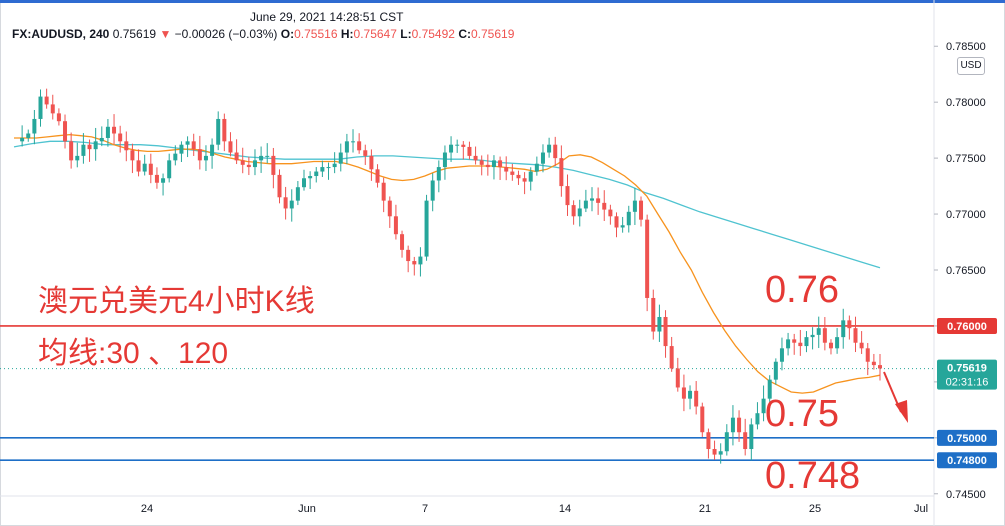  I want to click on level-annotation: 0.76, so click(802, 290).